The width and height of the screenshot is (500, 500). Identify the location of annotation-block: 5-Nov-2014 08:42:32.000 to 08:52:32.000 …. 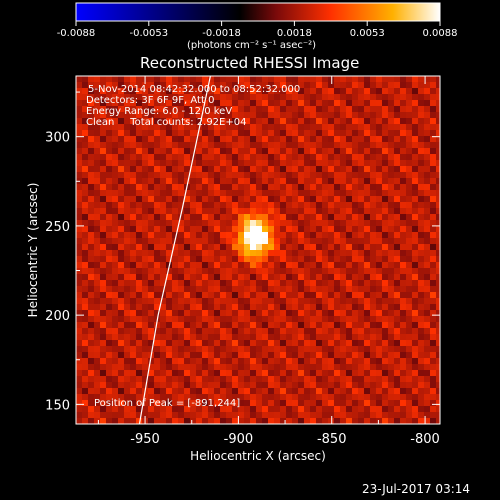
(193, 106).